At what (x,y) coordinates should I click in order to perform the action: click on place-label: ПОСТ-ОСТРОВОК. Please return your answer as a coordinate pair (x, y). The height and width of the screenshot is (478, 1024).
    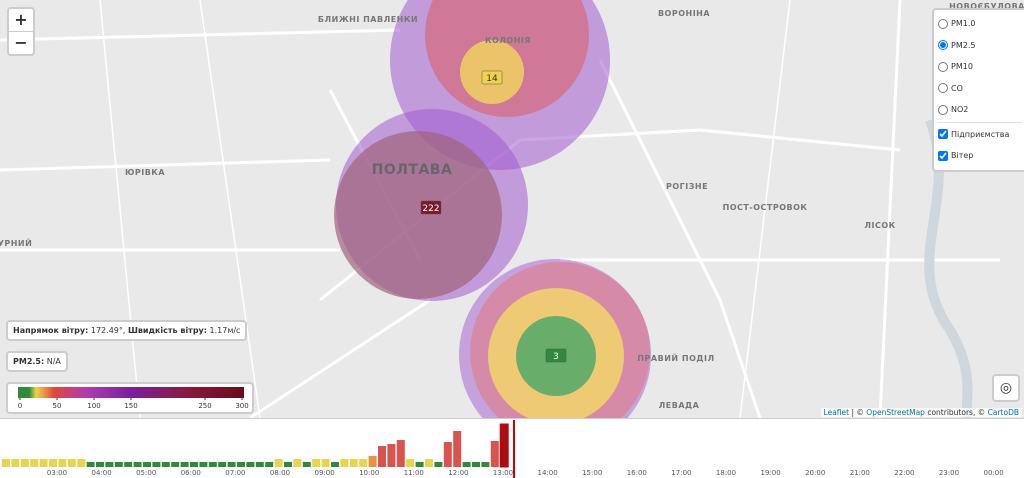
    Looking at the image, I should click on (765, 207).